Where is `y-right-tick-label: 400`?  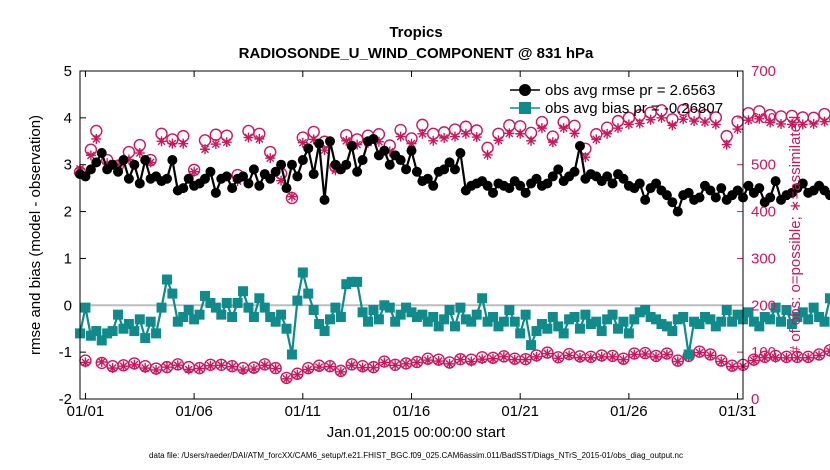 y-right-tick-label: 400 is located at coordinates (763, 212).